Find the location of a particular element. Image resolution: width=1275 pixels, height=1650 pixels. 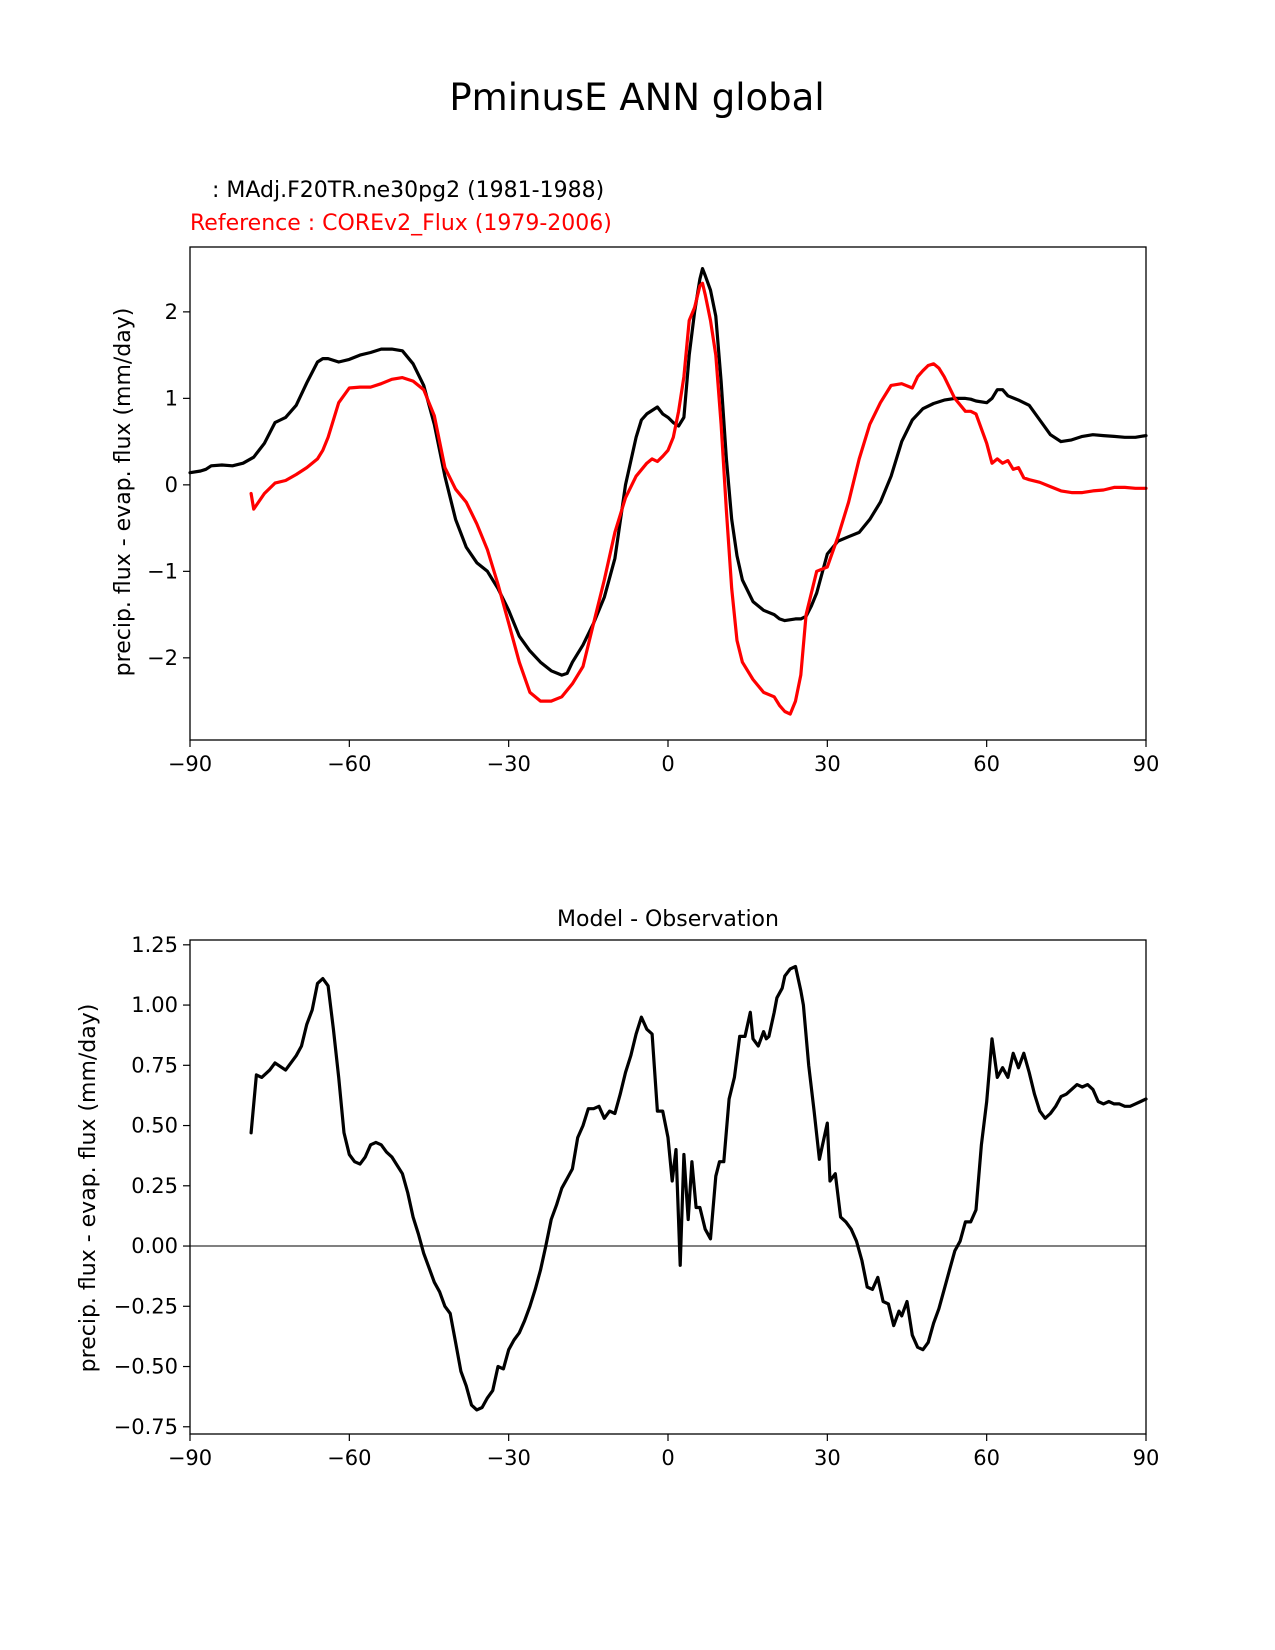

y-tick-label: −0.25 is located at coordinates (146, 1306).